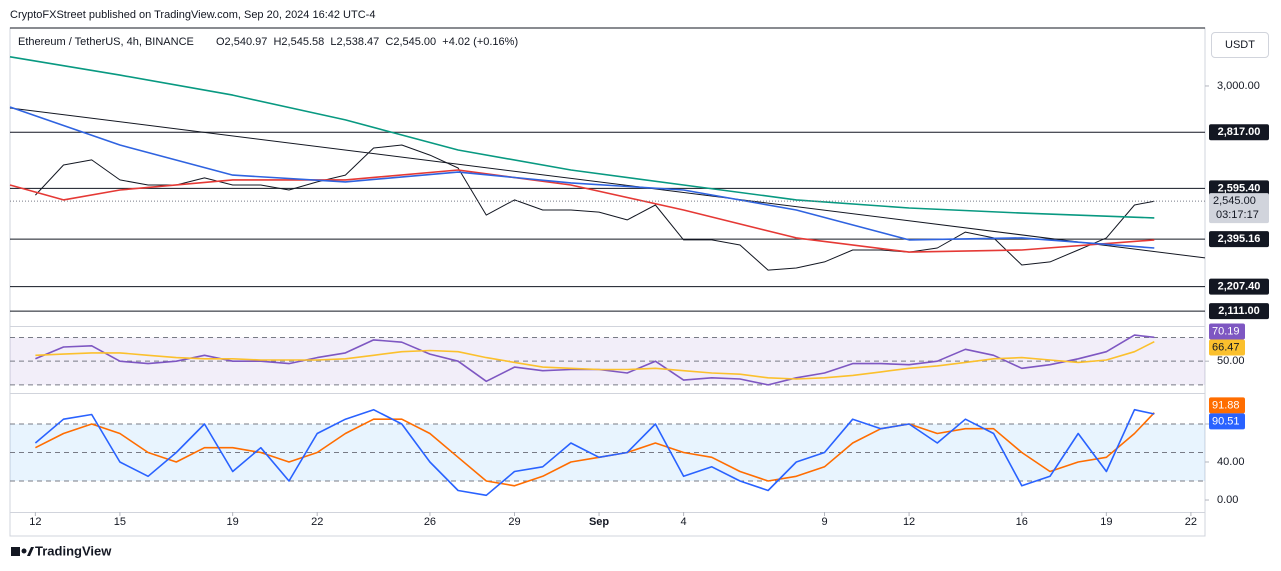  I want to click on last-price-label: 2,545.00, so click(1234, 201).